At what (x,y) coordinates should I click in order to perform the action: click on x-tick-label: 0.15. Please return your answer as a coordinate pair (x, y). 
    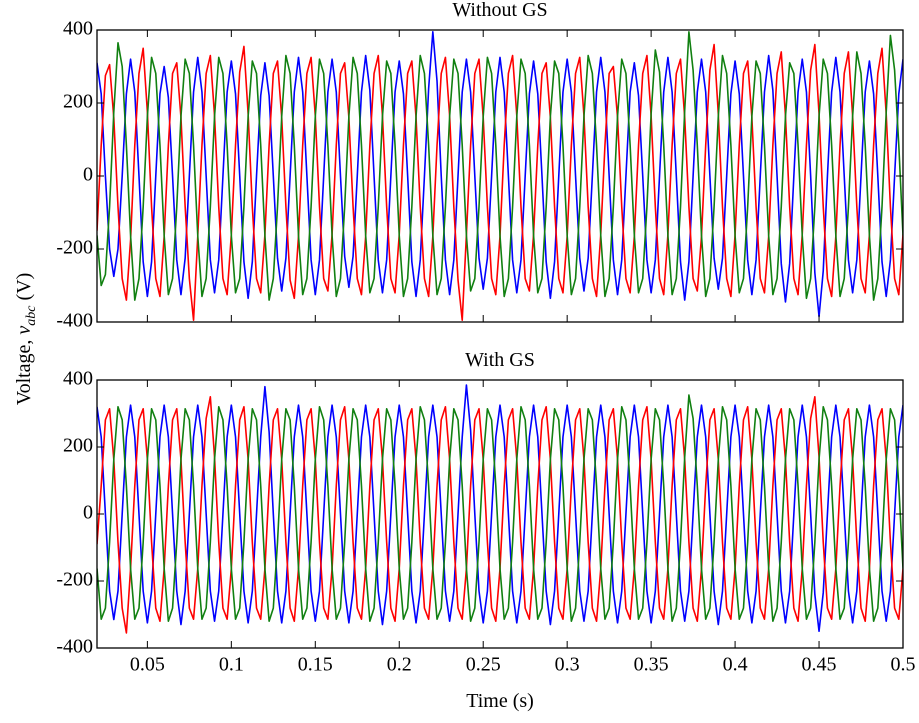
    Looking at the image, I should click on (315, 665).